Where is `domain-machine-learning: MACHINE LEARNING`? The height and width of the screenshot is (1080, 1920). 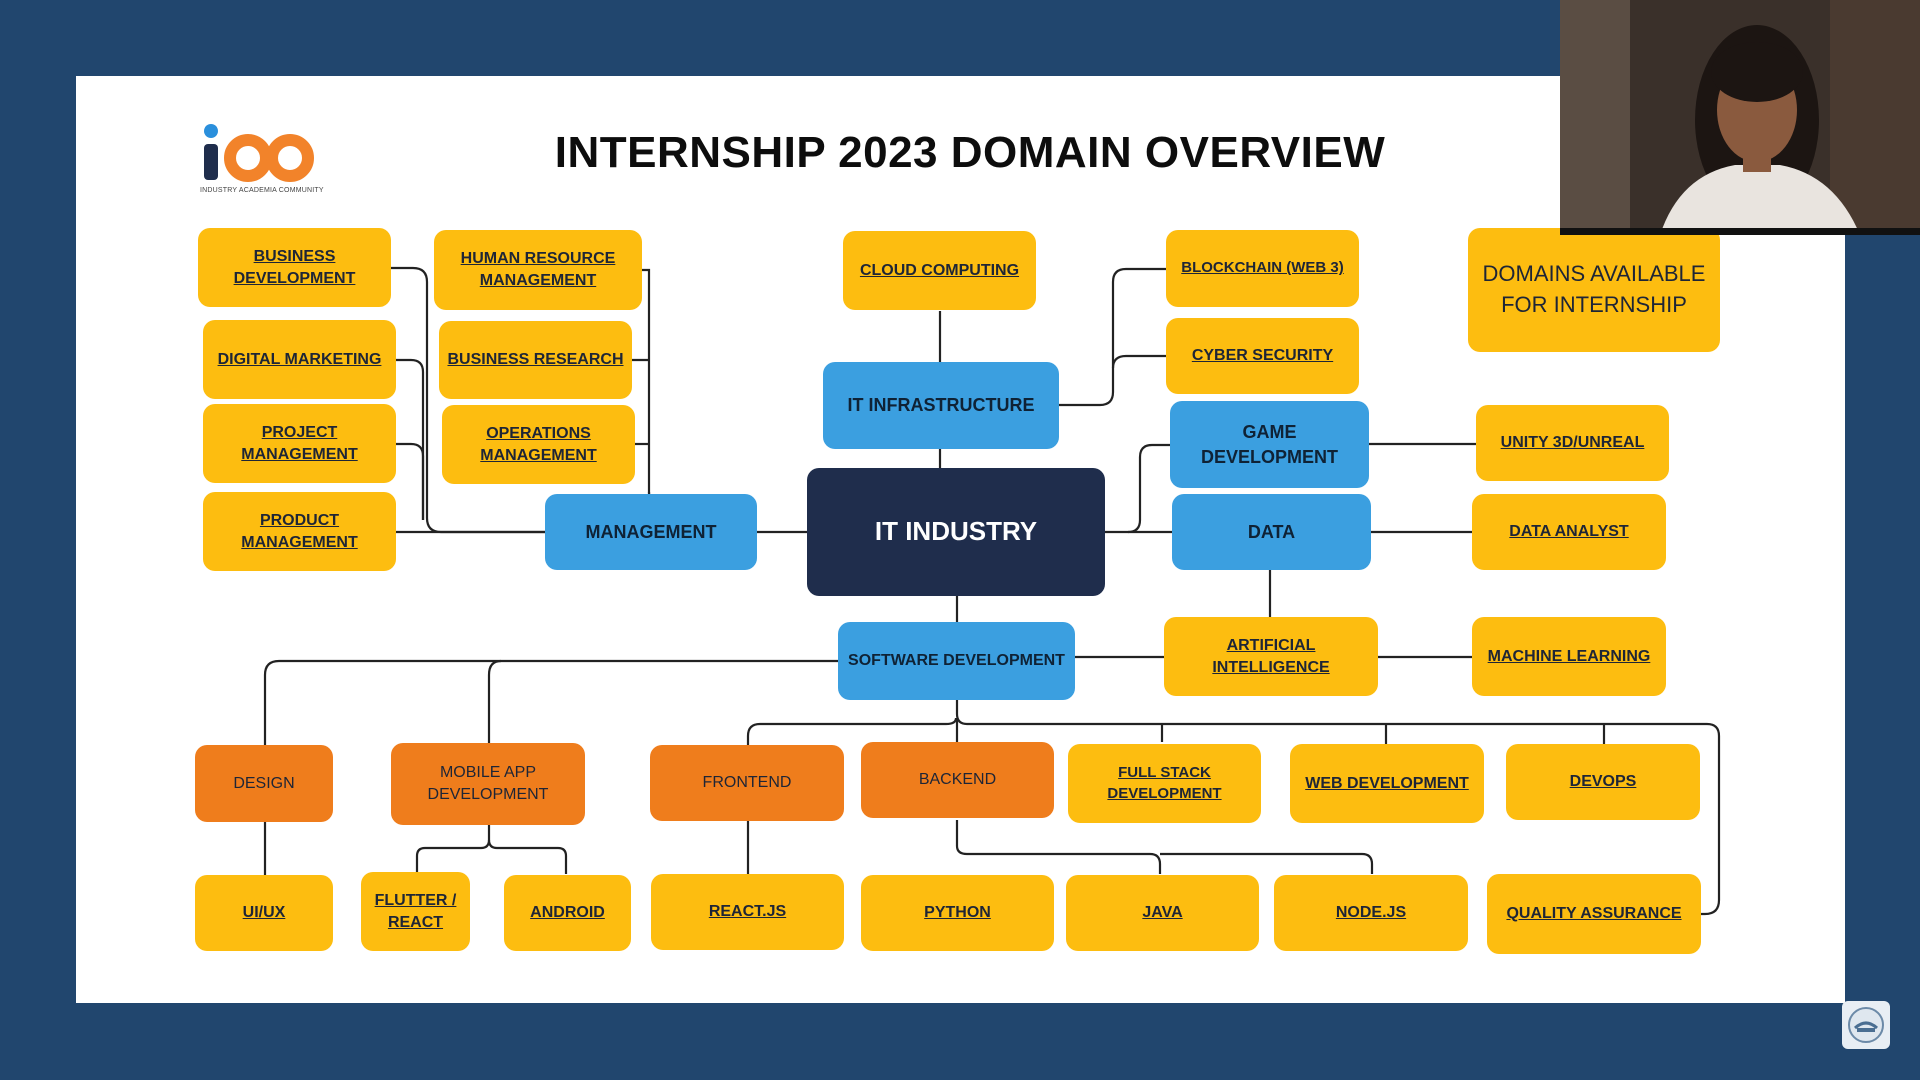 domain-machine-learning: MACHINE LEARNING is located at coordinates (1569, 656).